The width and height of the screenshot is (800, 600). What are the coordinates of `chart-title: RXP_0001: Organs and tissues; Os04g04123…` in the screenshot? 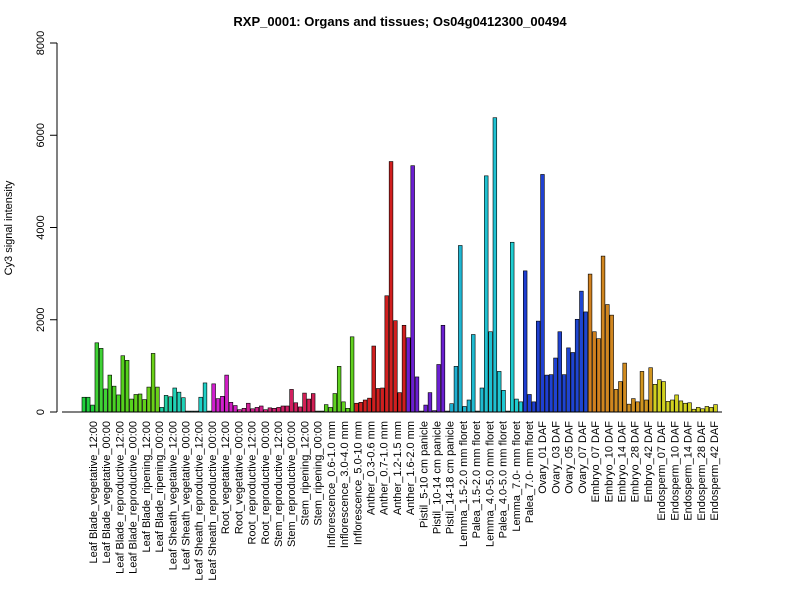 It's located at (400, 21).